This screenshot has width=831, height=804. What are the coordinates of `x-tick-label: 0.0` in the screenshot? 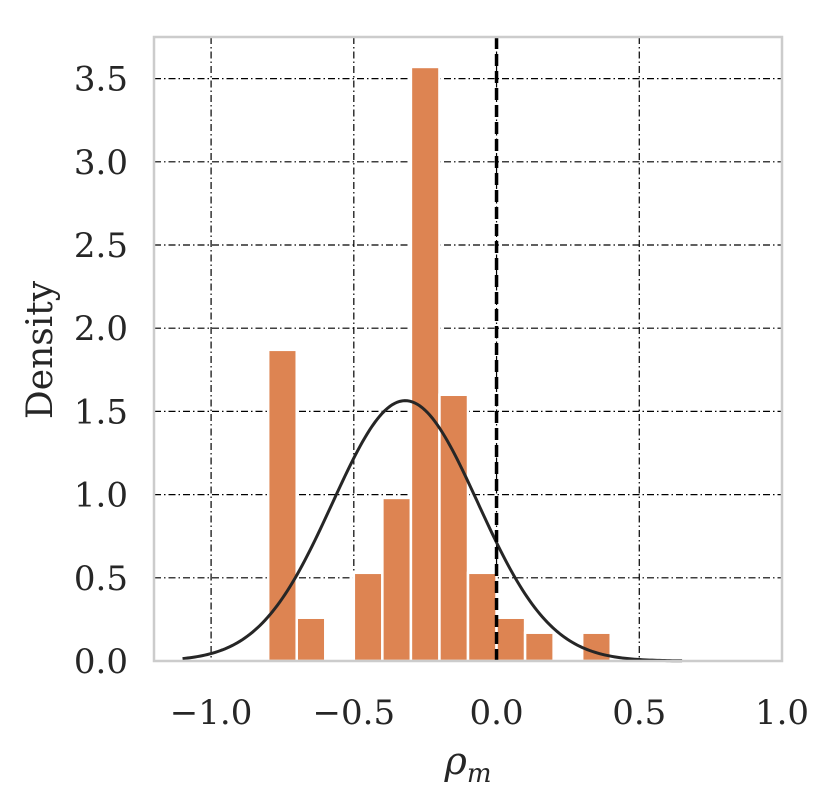 It's located at (497, 713).